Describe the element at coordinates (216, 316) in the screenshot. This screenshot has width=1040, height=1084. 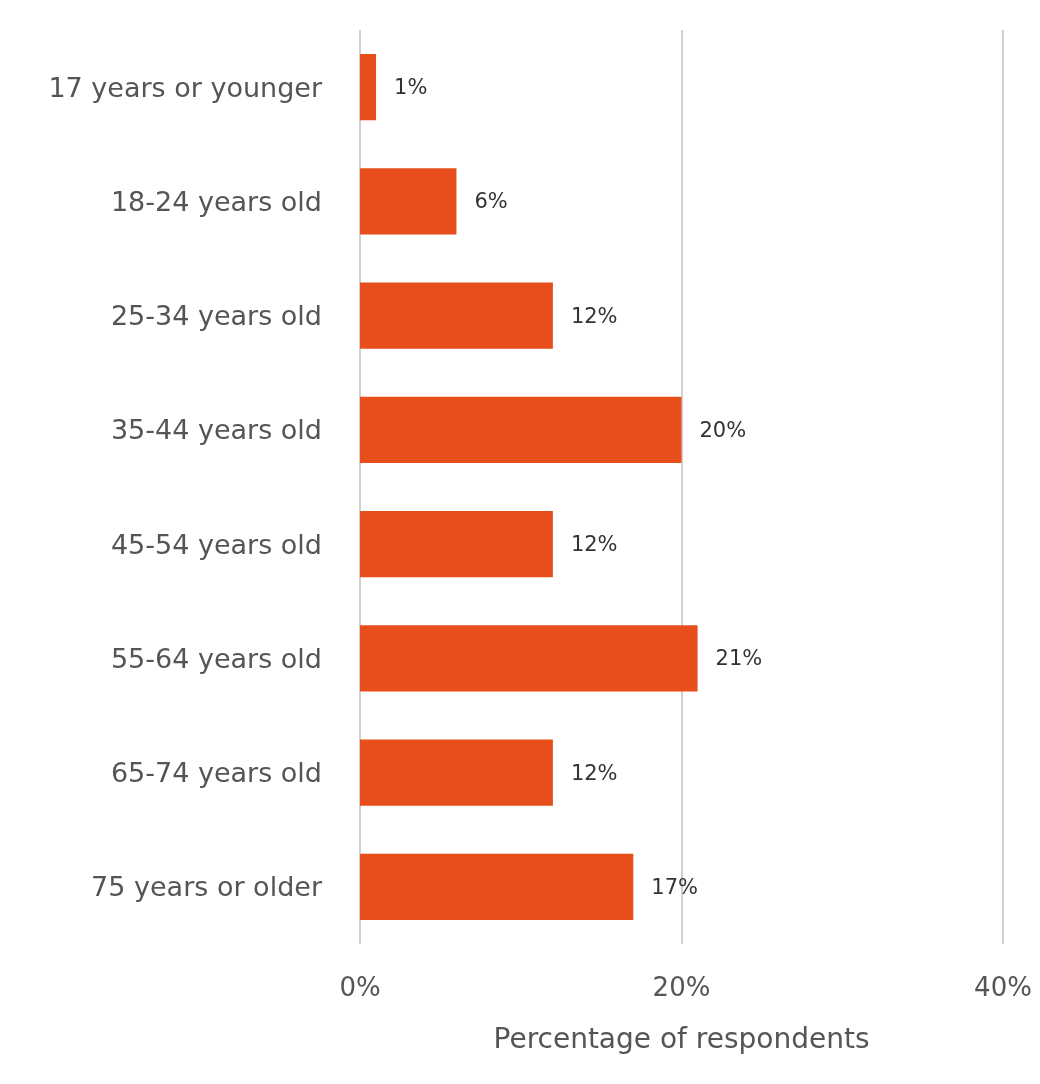
I see `y-tick-label: 25-34 years old` at that location.